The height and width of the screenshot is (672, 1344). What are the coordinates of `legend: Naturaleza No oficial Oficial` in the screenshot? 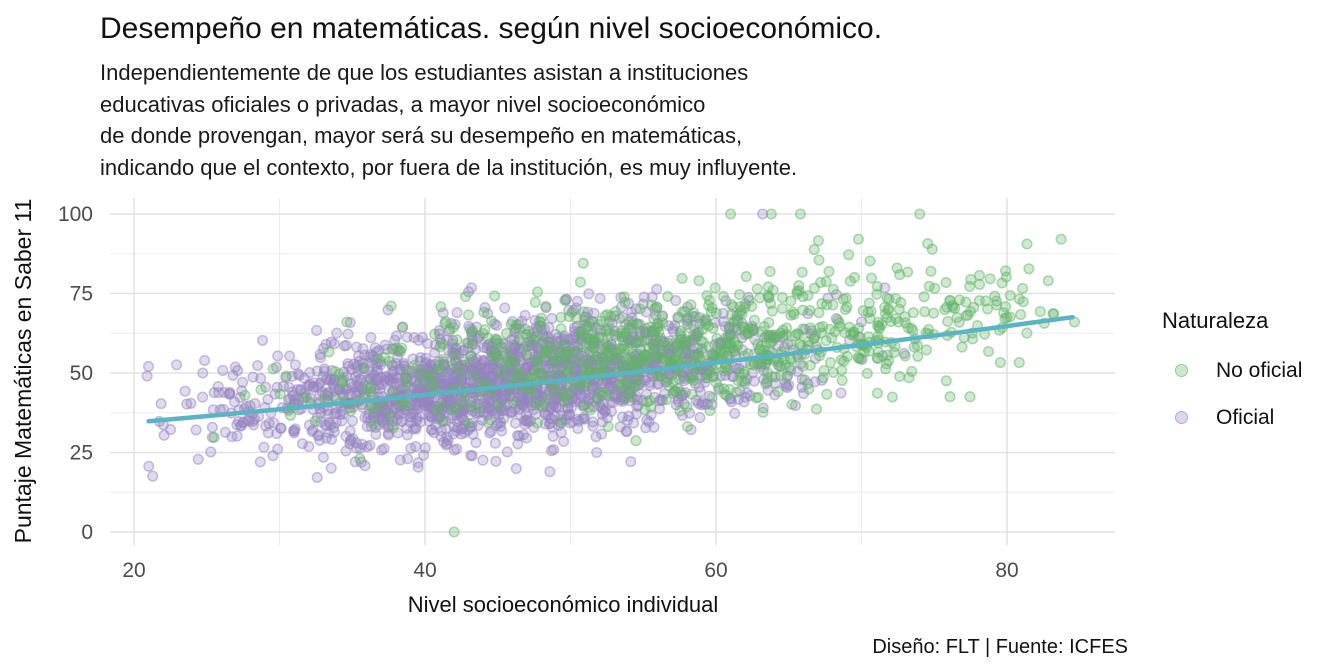 It's located at (1228, 381).